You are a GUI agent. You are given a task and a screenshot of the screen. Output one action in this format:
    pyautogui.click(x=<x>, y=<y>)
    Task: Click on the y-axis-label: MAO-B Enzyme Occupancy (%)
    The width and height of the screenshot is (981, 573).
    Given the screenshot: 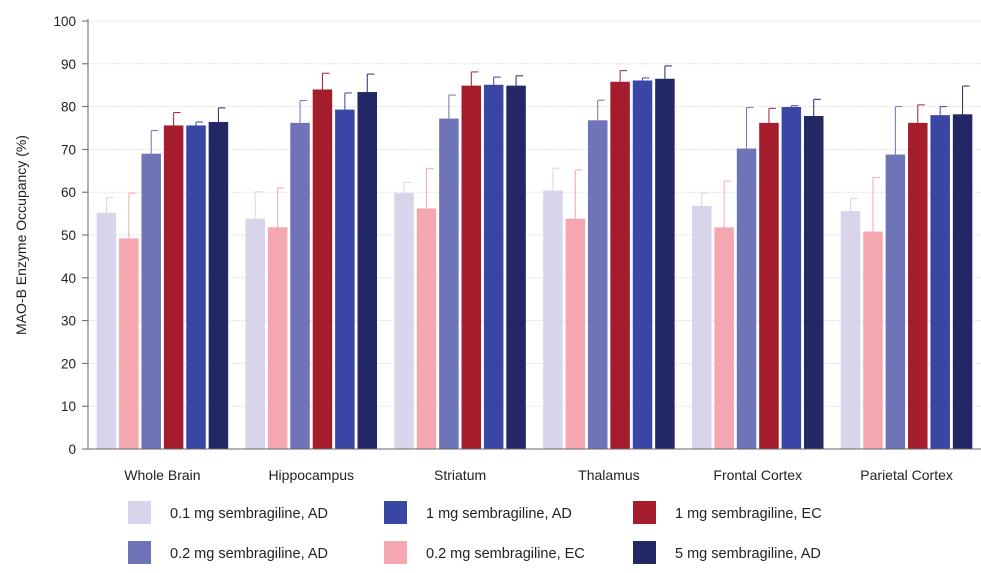 What is the action you would take?
    pyautogui.click(x=21, y=235)
    